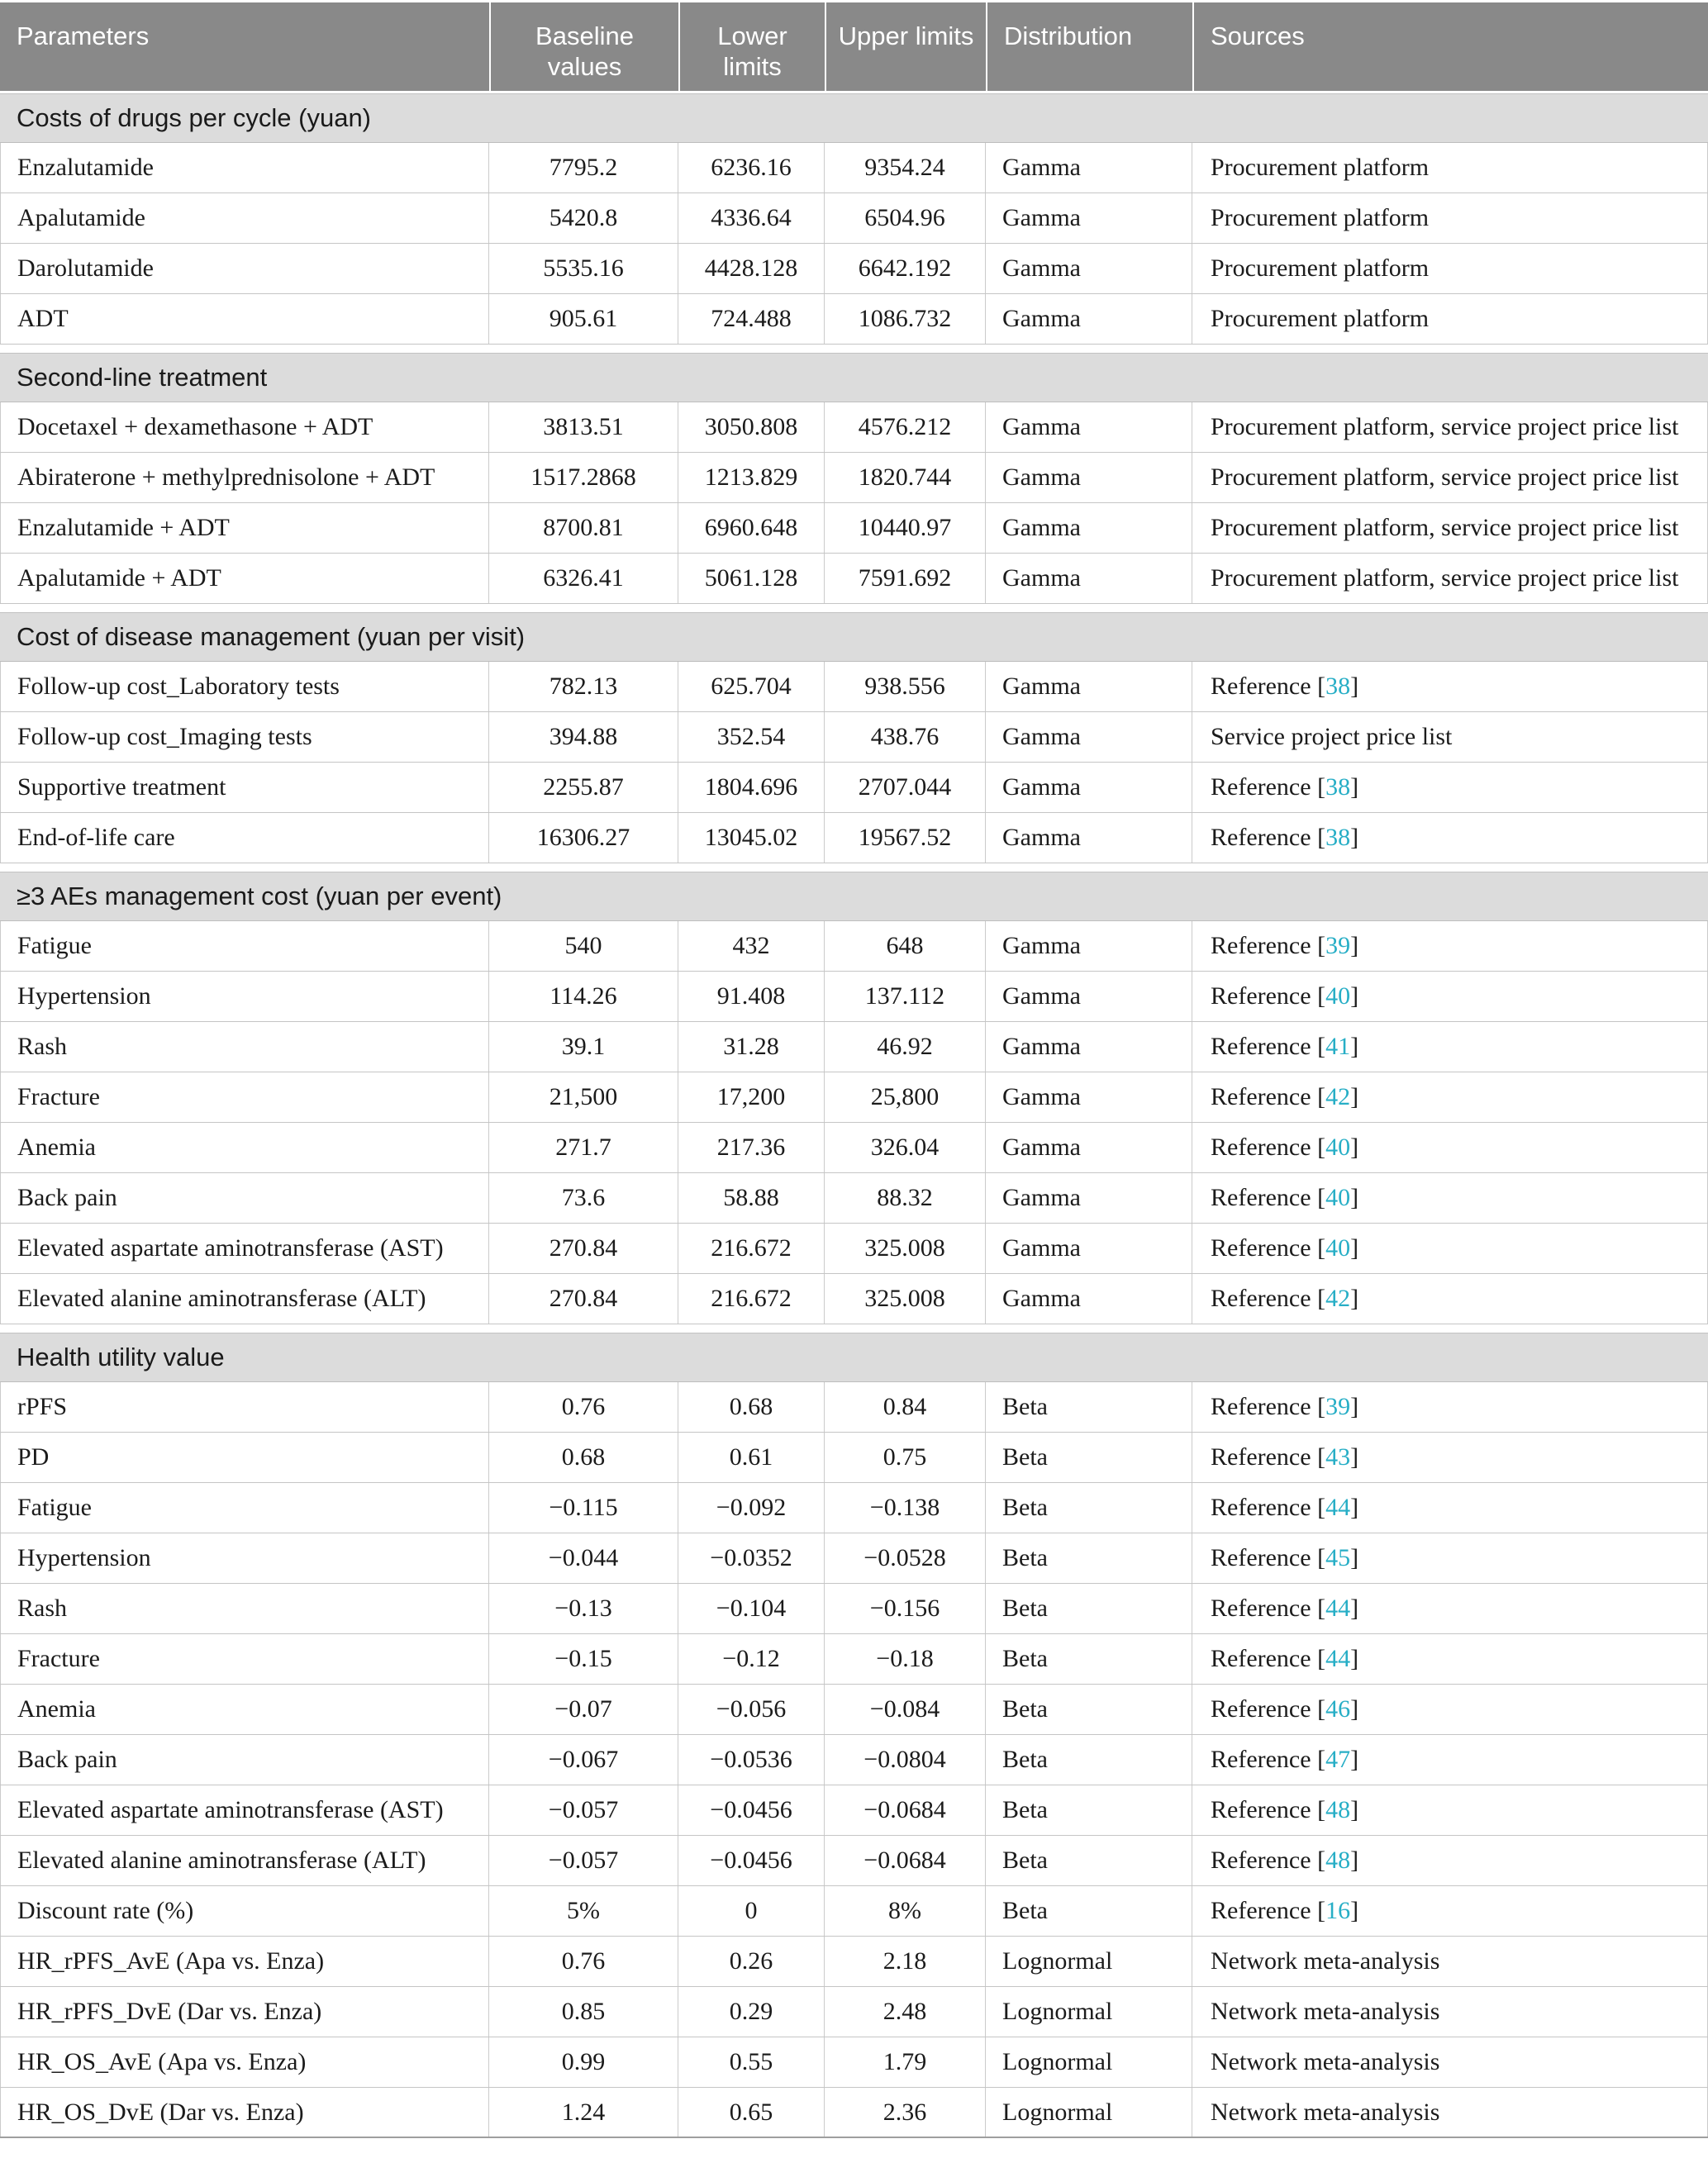 This screenshot has height=2158, width=1708. I want to click on upper-limit-cell: 648, so click(905, 946).